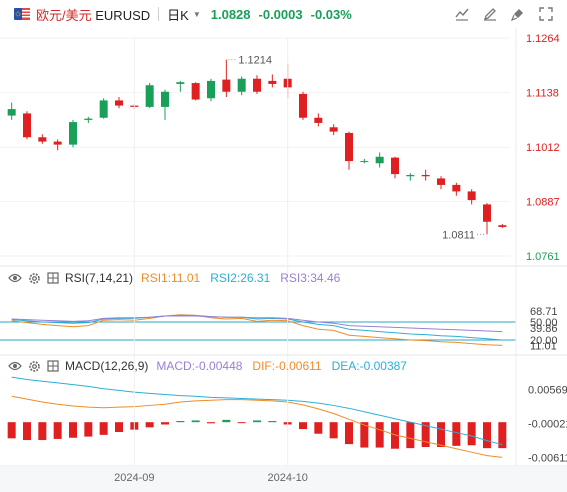  Describe the element at coordinates (159, 14) in the screenshot. I see `header-divider` at that location.